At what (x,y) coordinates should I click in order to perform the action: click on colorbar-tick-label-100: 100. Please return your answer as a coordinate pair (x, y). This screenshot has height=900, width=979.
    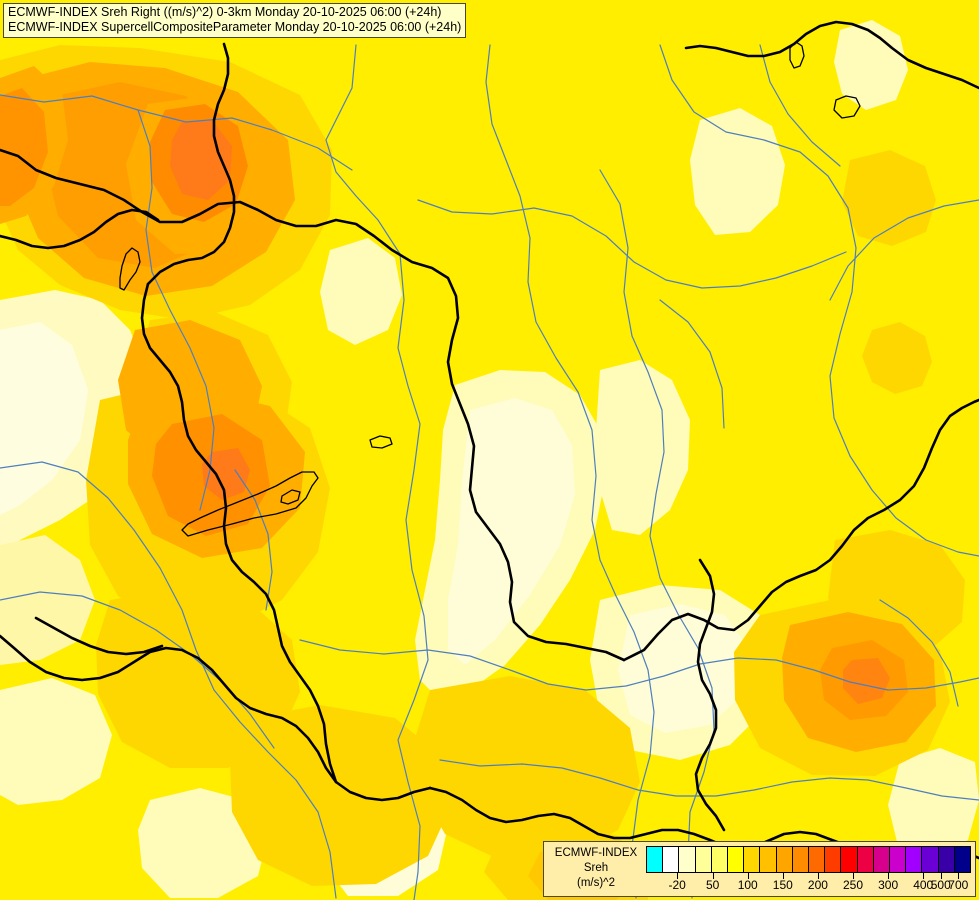
    Looking at the image, I should click on (747, 885).